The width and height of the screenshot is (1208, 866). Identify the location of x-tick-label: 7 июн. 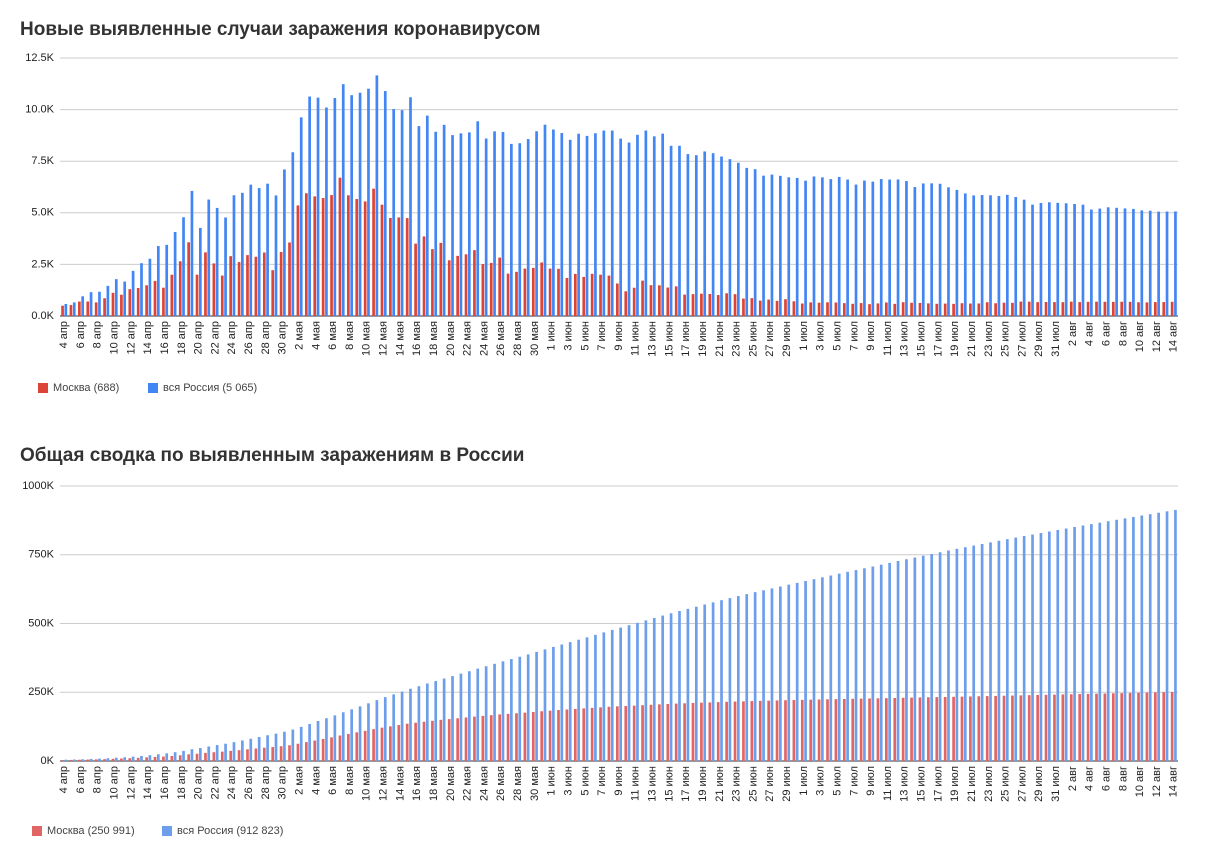
(602, 336).